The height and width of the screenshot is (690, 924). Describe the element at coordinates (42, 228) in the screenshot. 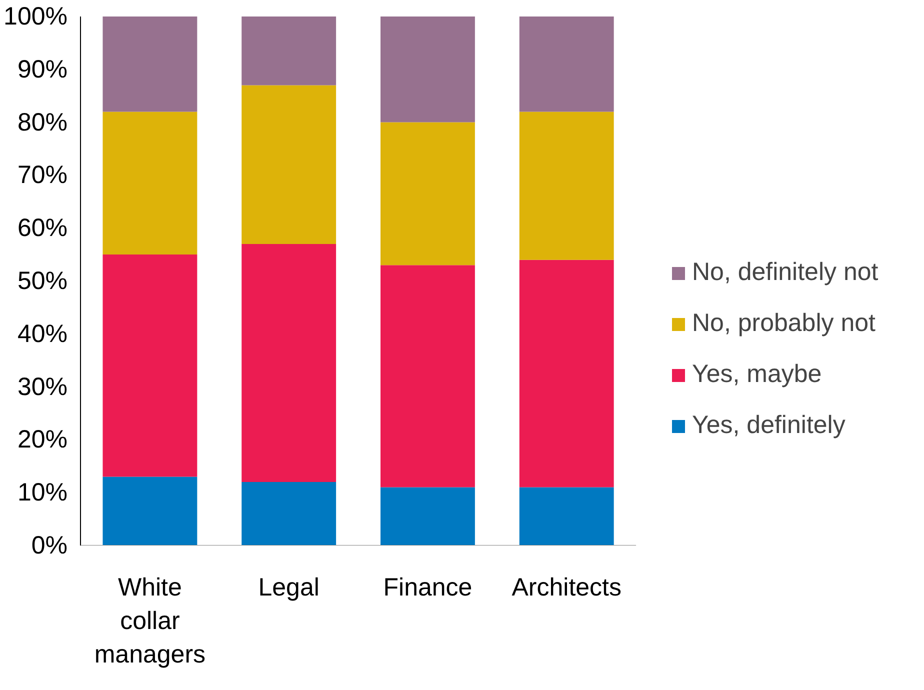

I see `y-tick-label: 60%` at that location.